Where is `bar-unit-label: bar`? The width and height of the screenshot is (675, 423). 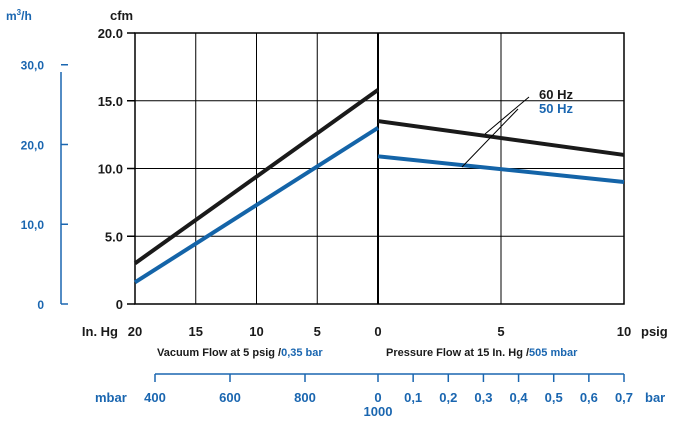
bar-unit-label: bar is located at coordinates (655, 397).